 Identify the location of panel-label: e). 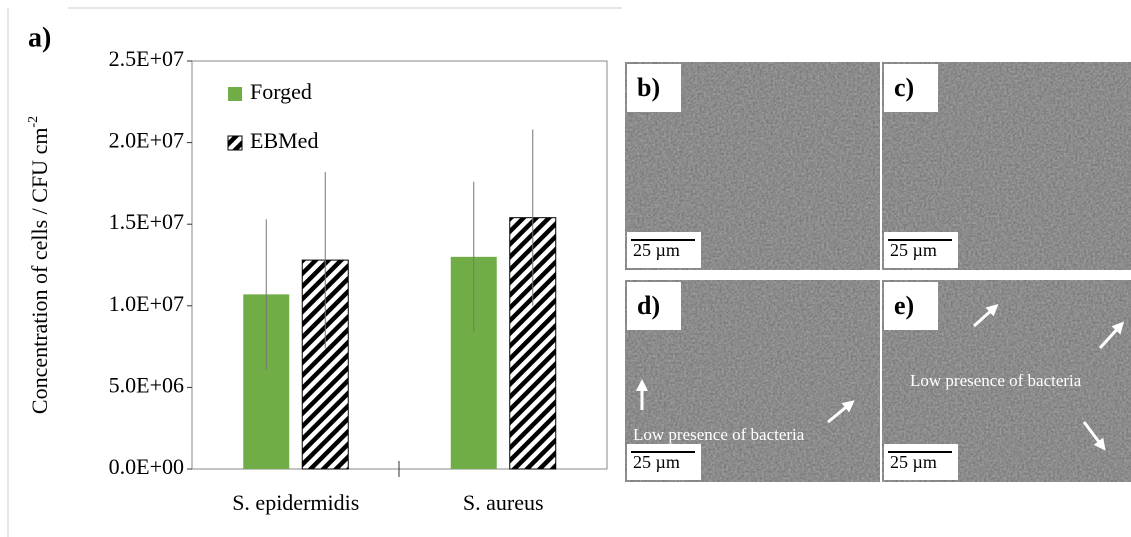
(904, 305).